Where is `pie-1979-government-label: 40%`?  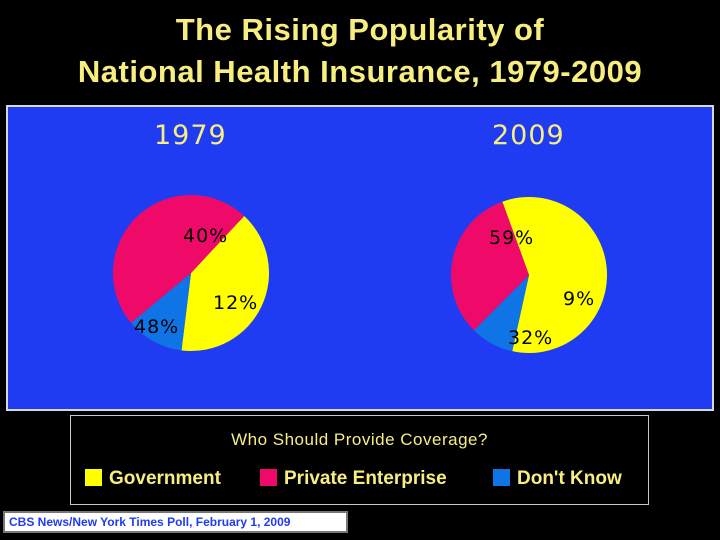 pie-1979-government-label: 40% is located at coordinates (206, 236).